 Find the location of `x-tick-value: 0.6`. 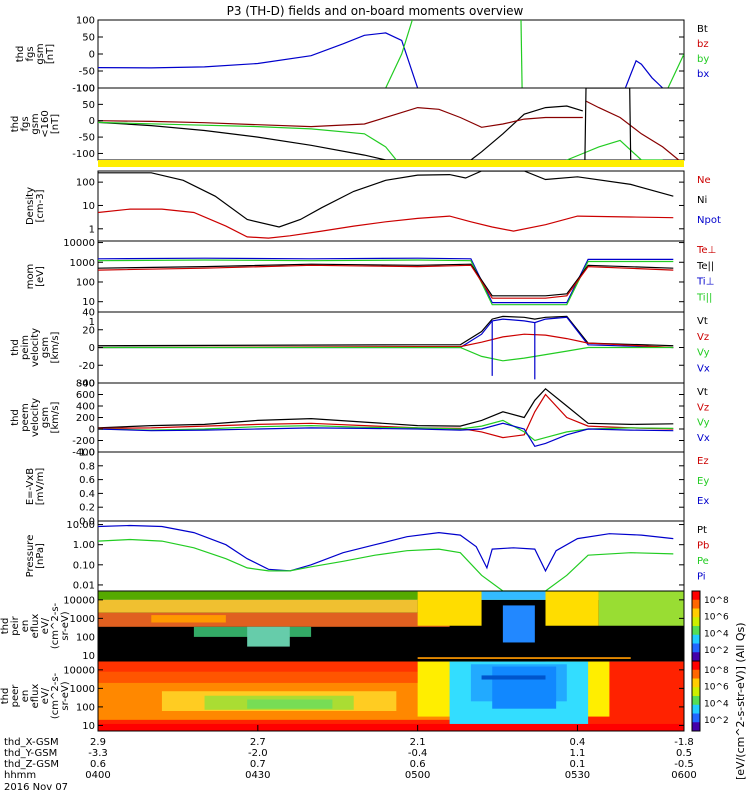

x-tick-value: 0.6 is located at coordinates (98, 764).